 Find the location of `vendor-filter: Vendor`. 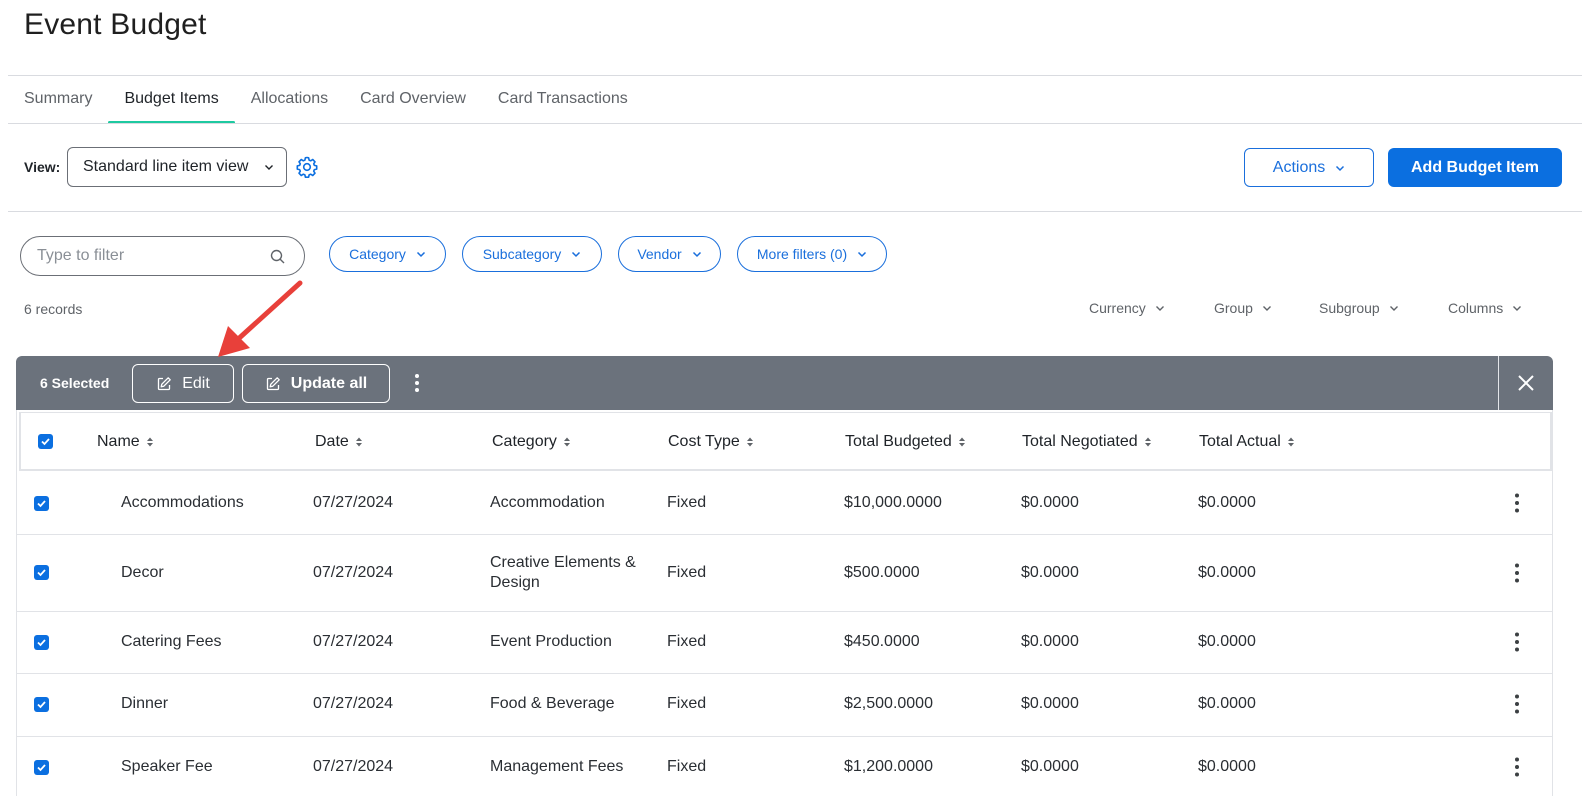

vendor-filter: Vendor is located at coordinates (669, 254).